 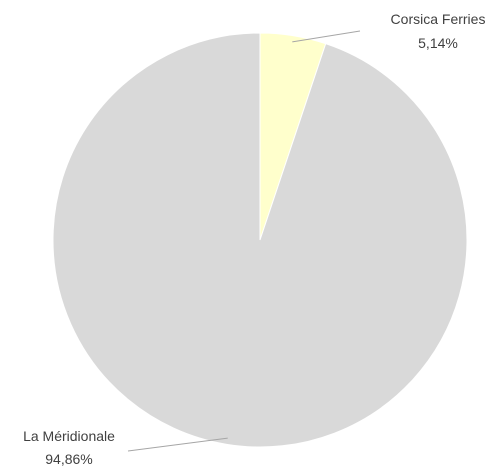 I want to click on slice-label-la-meridionale: La Méridionale, so click(x=69, y=436).